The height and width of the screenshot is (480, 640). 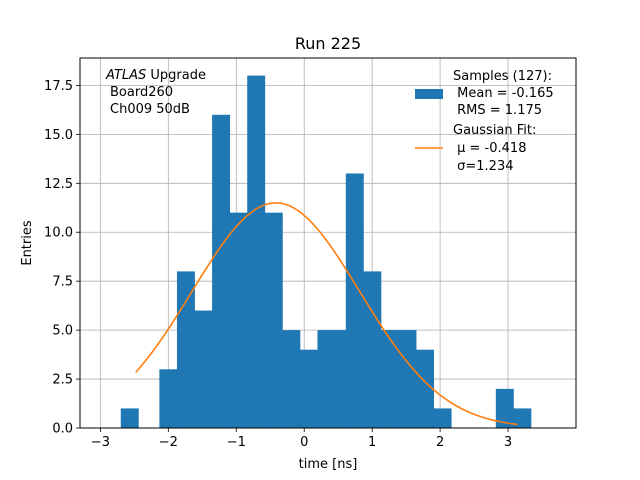 What do you see at coordinates (125, 75) in the screenshot?
I see `atlas-label: ATLAS` at bounding box center [125, 75].